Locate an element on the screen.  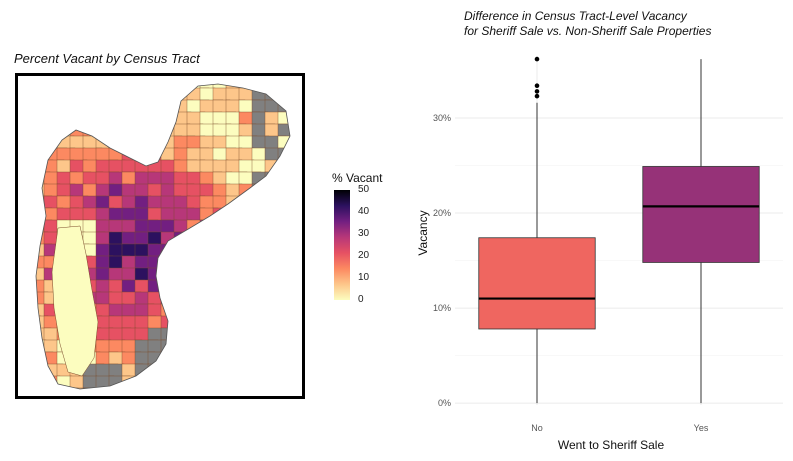
x-axis-label: Went to Sheriff Sale is located at coordinates (611, 445).